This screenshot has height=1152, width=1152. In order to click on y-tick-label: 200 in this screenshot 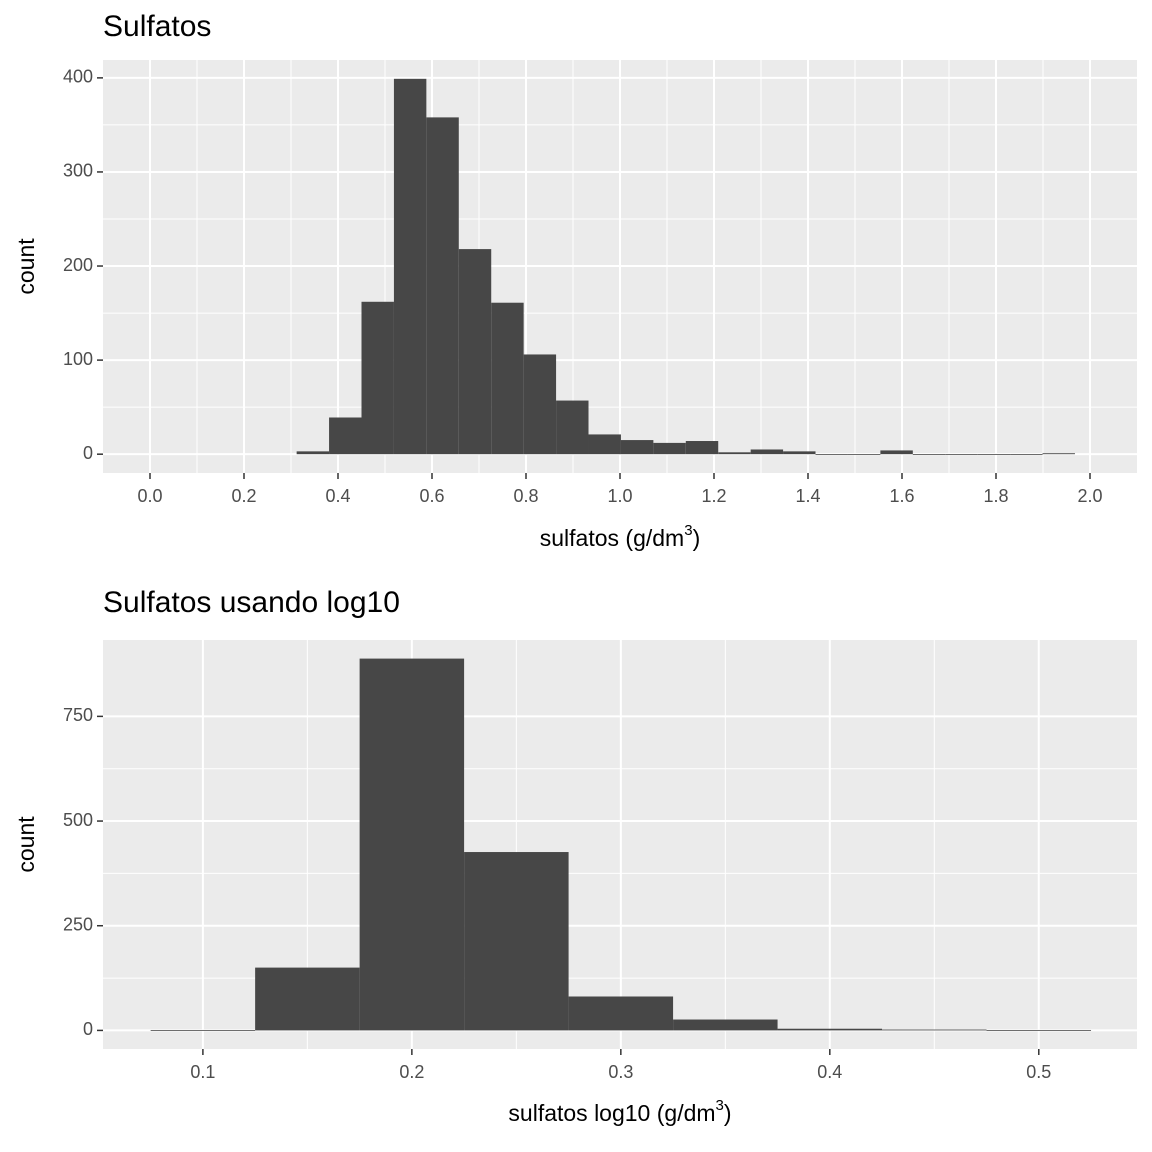, I will do `click(78, 265)`.